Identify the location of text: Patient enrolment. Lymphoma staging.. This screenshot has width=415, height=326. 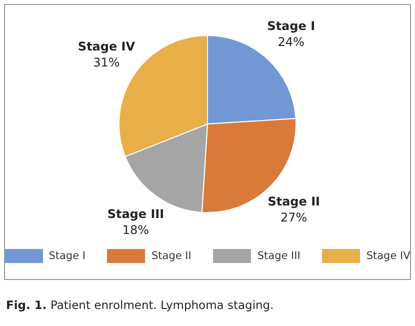
(162, 305).